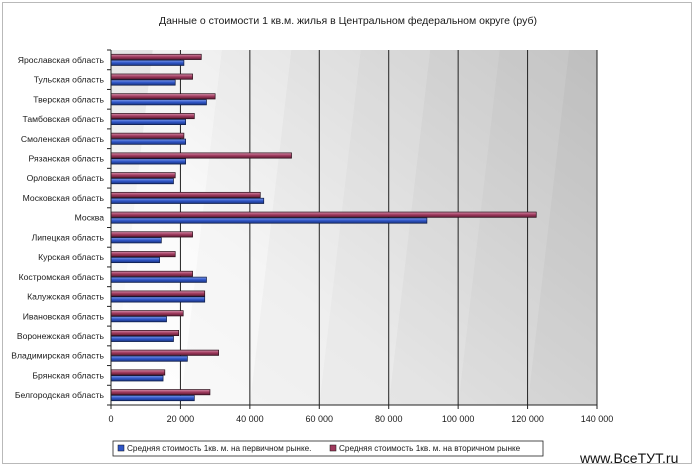 The image size is (696, 467). Describe the element at coordinates (110, 419) in the screenshot. I see `x-tick-label: 0` at that location.